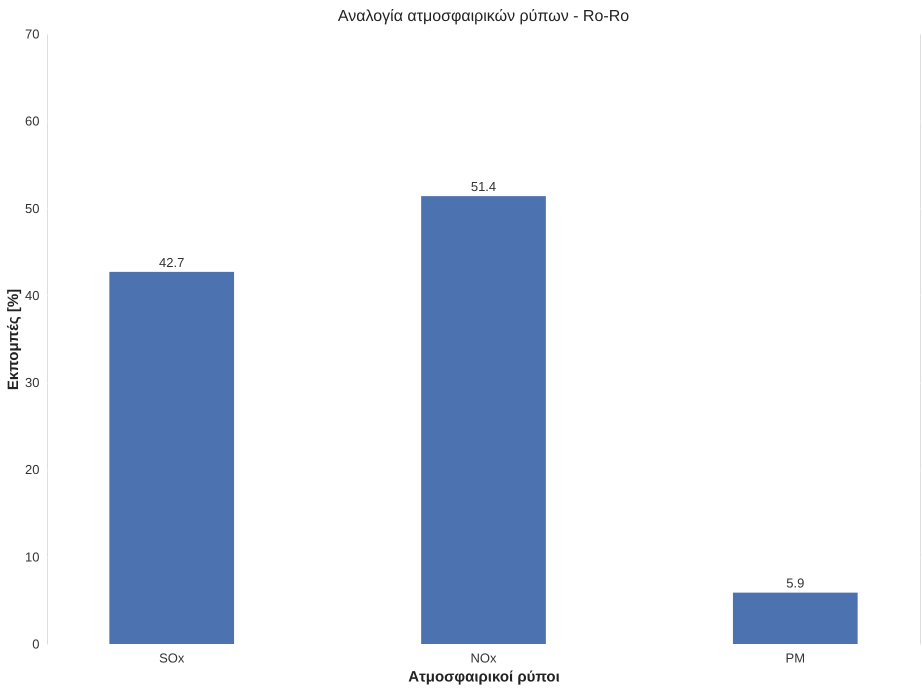 This screenshot has width=922, height=689. Describe the element at coordinates (484, 16) in the screenshot. I see `chart-title: Αναλογία ατμοσφαιρικών ρύπων - Ro-Ro` at that location.